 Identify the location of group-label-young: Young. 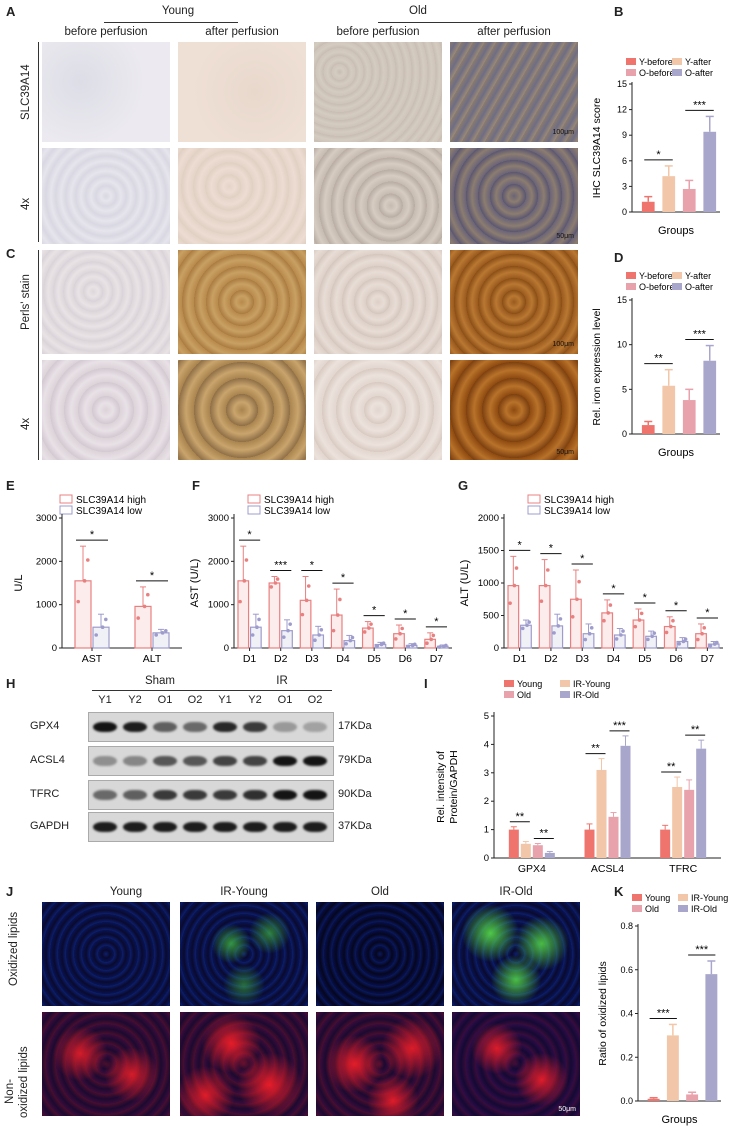
(178, 11).